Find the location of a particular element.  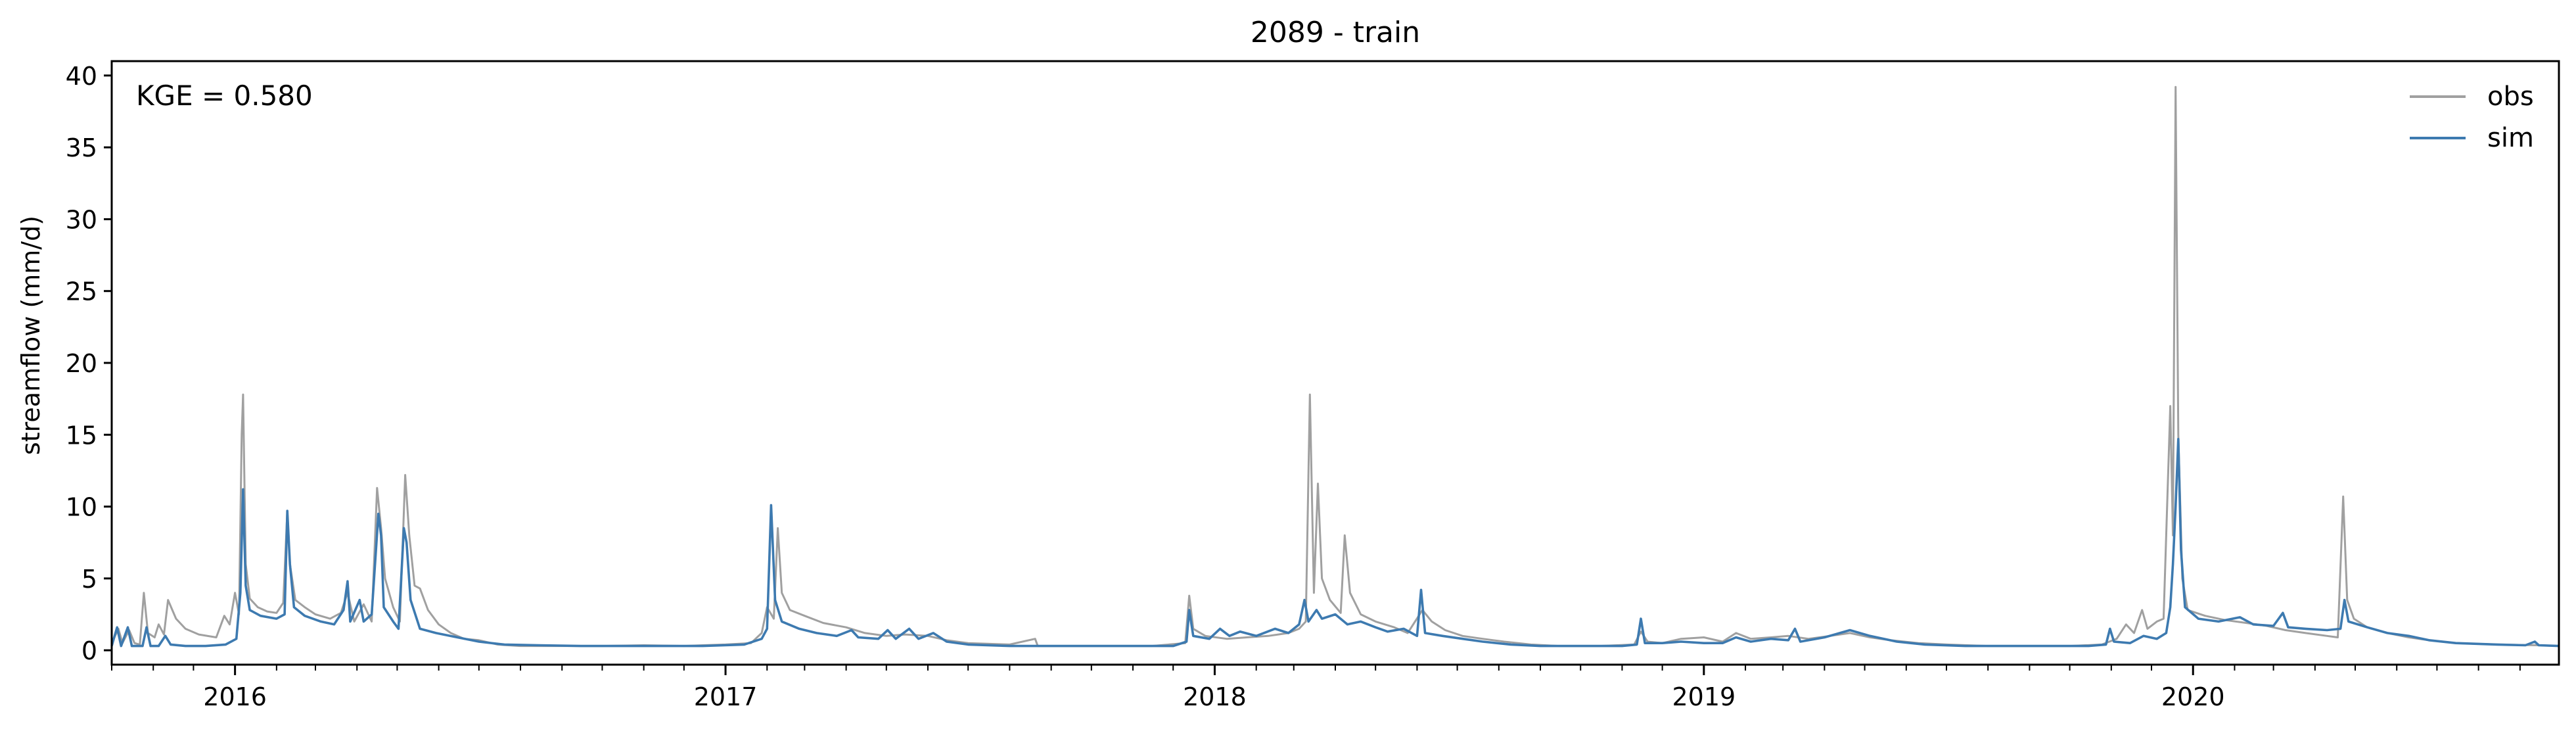

x-tick-label-2020: 2020 is located at coordinates (2193, 696).